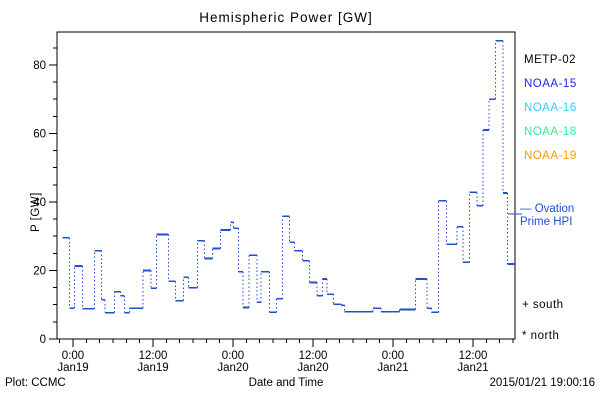  I want to click on x-tick-label: 12:00 Jan21, so click(473, 362).